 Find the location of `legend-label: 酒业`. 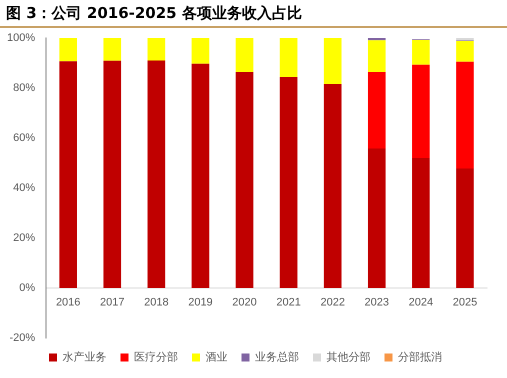

legend-label: 酒业 is located at coordinates (217, 357).